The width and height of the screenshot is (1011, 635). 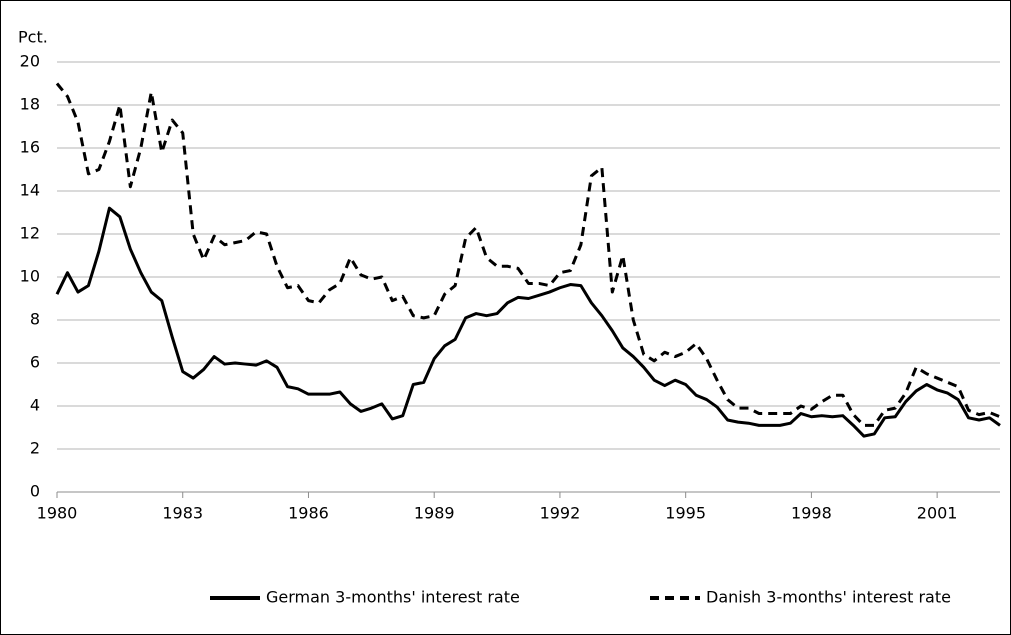 I want to click on x-tick-label: 1980, so click(x=57, y=513).